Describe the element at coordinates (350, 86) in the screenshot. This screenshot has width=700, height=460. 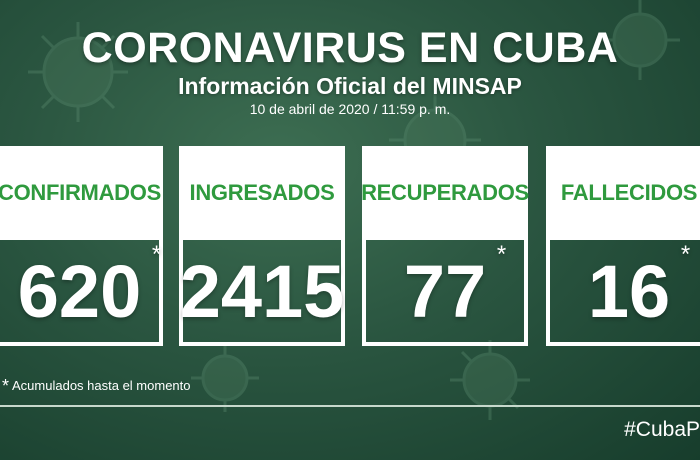
I see `page-subtitle: Información Oficial del MINSAP` at that location.